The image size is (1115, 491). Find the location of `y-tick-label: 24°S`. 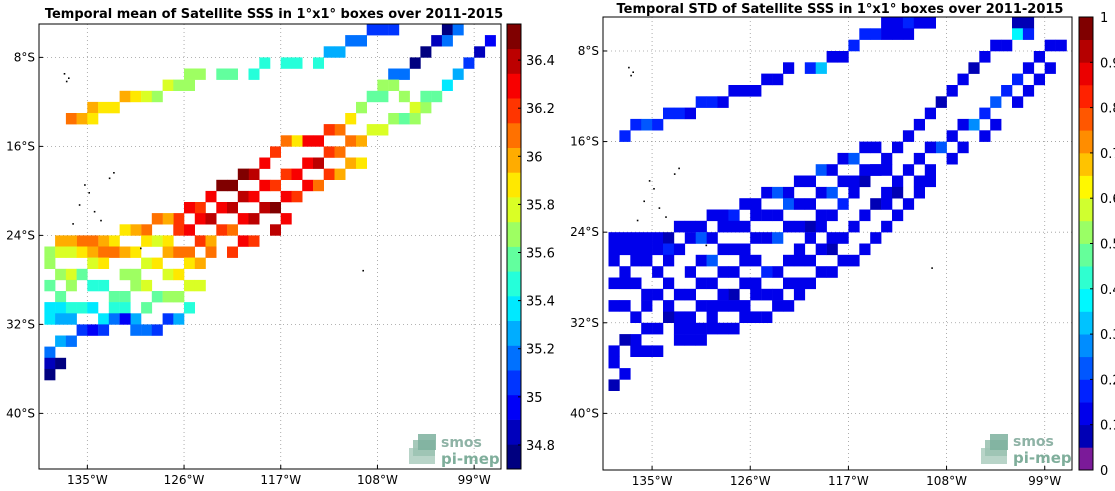

y-tick-label: 24°S is located at coordinates (20, 235).